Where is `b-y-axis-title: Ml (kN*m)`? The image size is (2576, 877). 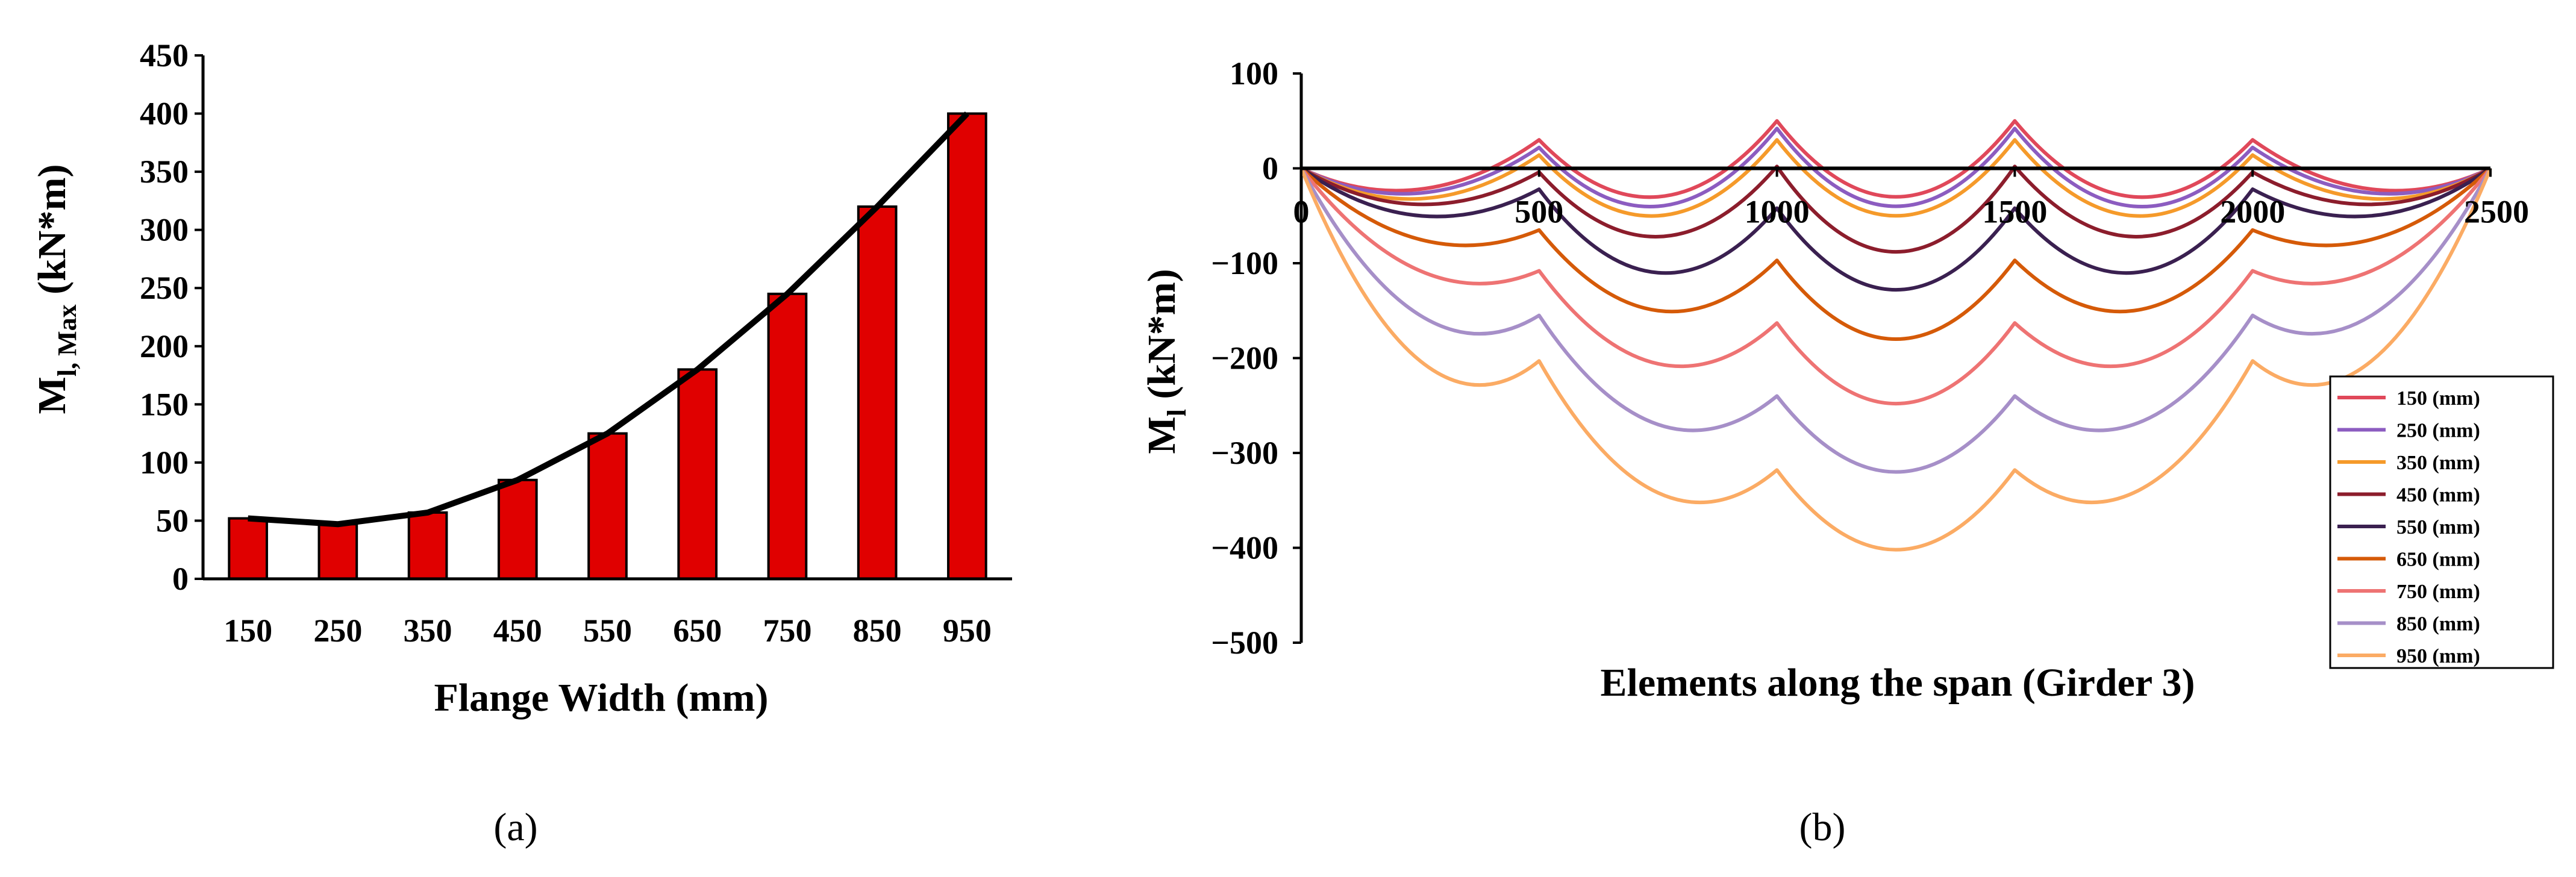
b-y-axis-title: Ml (kN*m) is located at coordinates (1166, 361).